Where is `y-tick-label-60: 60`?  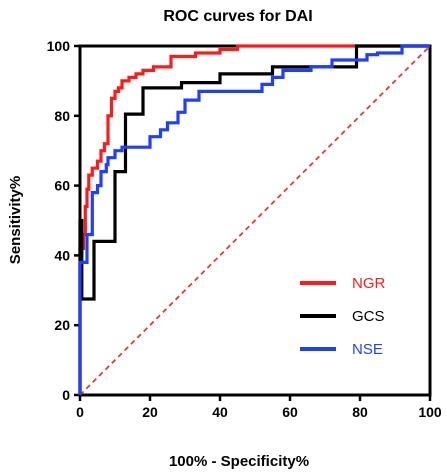 y-tick-label-60: 60 is located at coordinates (62, 186).